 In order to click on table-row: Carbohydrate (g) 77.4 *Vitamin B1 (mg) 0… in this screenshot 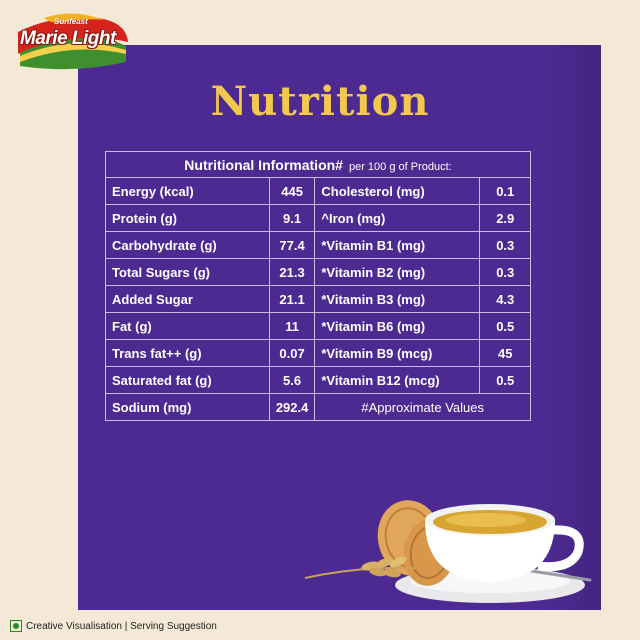, I will do `click(318, 245)`.